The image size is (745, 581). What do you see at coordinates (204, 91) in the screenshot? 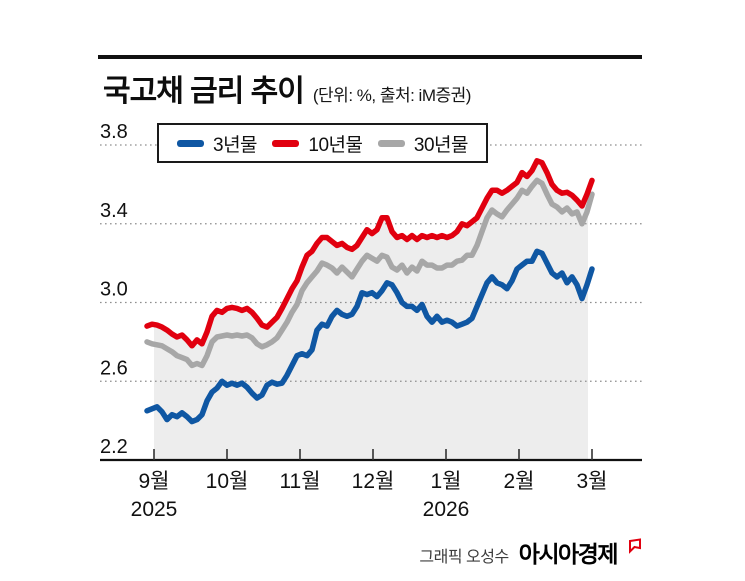
I see `chart-title: 국고채 금리 추이` at bounding box center [204, 91].